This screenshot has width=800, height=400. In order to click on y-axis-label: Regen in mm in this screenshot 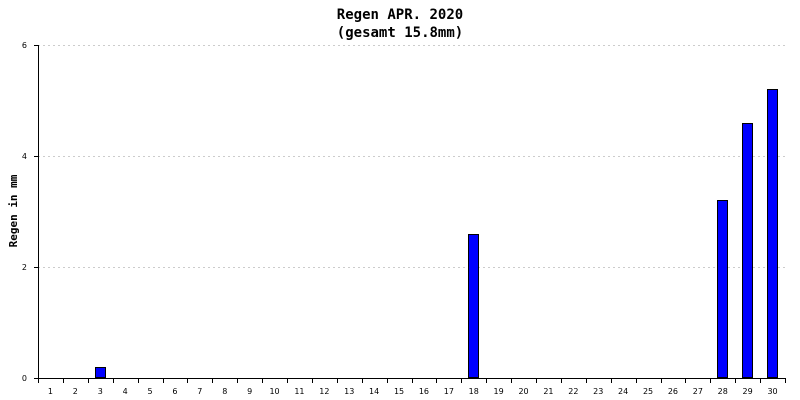, I will do `click(13, 210)`.